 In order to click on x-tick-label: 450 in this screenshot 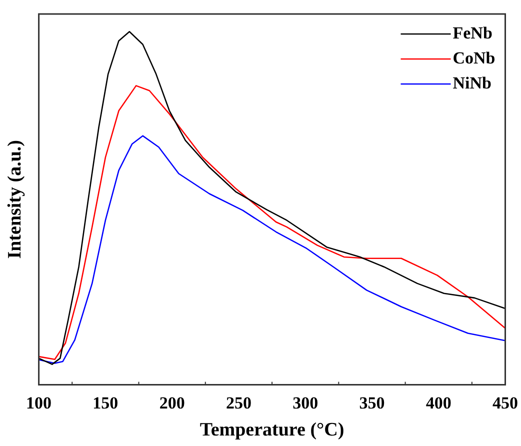, I will do `click(505, 402)`.